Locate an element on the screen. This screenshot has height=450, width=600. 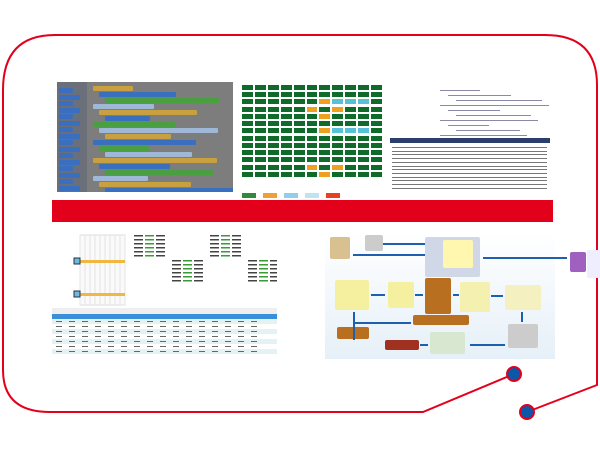
red-banner is located at coordinates (302, 211).